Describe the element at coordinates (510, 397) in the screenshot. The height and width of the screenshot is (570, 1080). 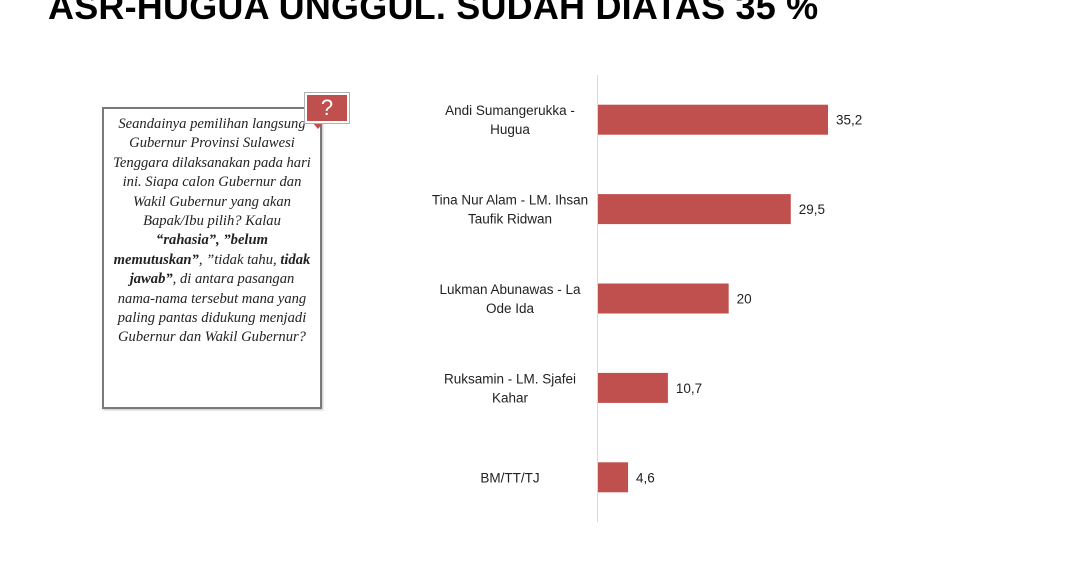
I see `category-label-line: Kahar` at that location.